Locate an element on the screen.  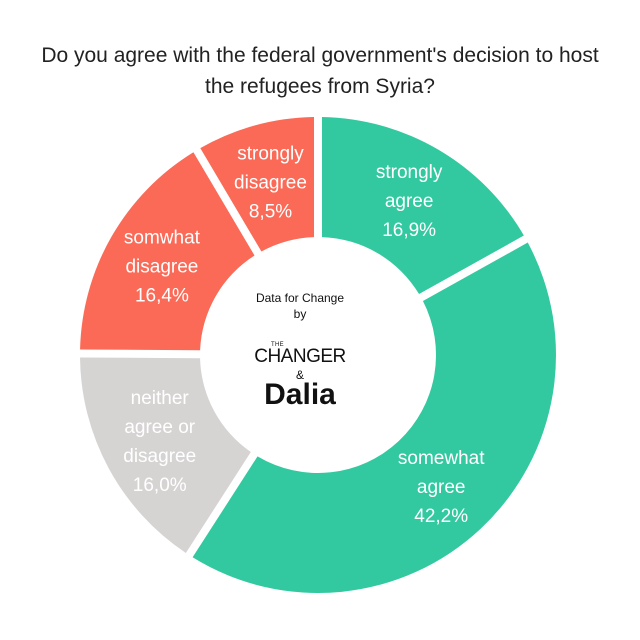
slice-value-label: 16,0% is located at coordinates (160, 485).